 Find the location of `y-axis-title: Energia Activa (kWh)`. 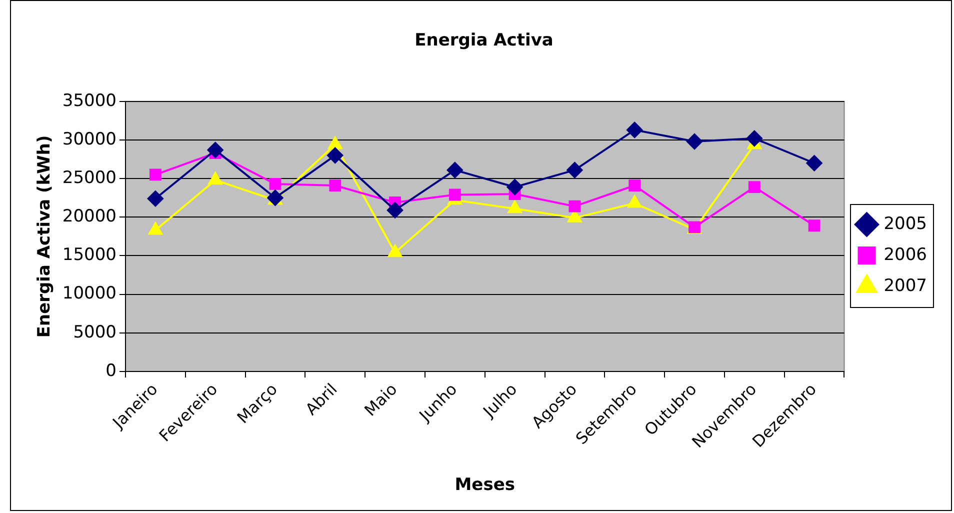

y-axis-title: Energia Activa (kWh) is located at coordinates (44, 236).